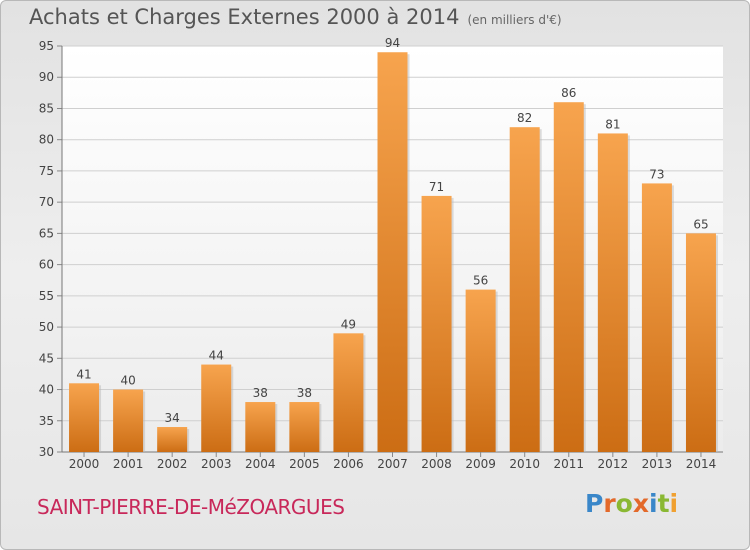 Image resolution: width=750 pixels, height=550 pixels. Describe the element at coordinates (701, 464) in the screenshot. I see `x-tick-label: 2014` at that location.